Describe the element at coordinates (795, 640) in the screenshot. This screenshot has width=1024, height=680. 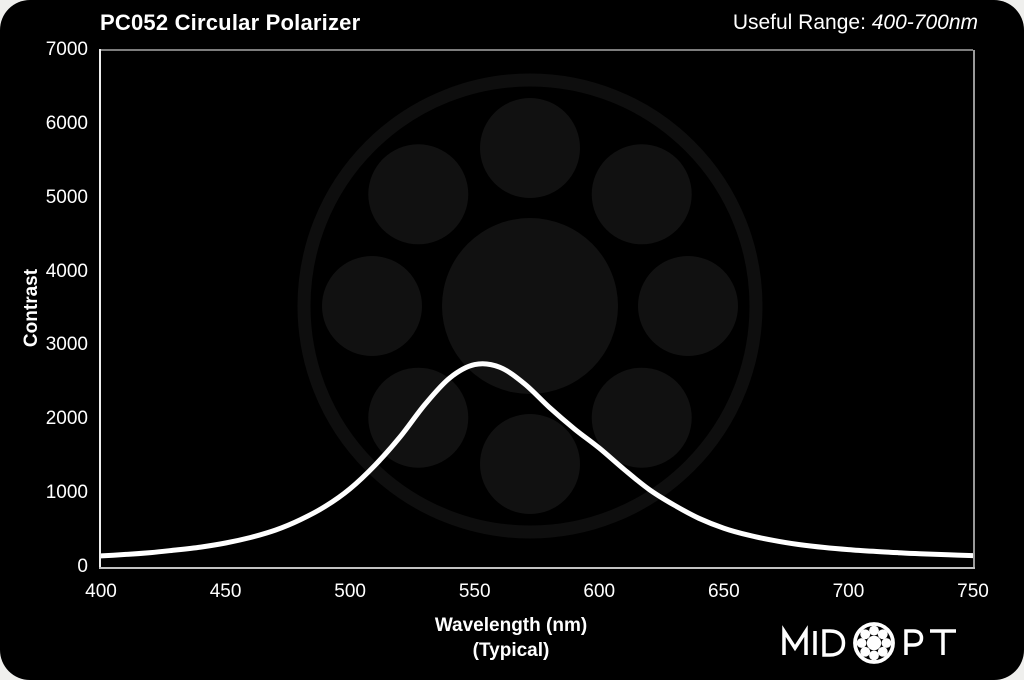
I see `logo-letter-m` at that location.